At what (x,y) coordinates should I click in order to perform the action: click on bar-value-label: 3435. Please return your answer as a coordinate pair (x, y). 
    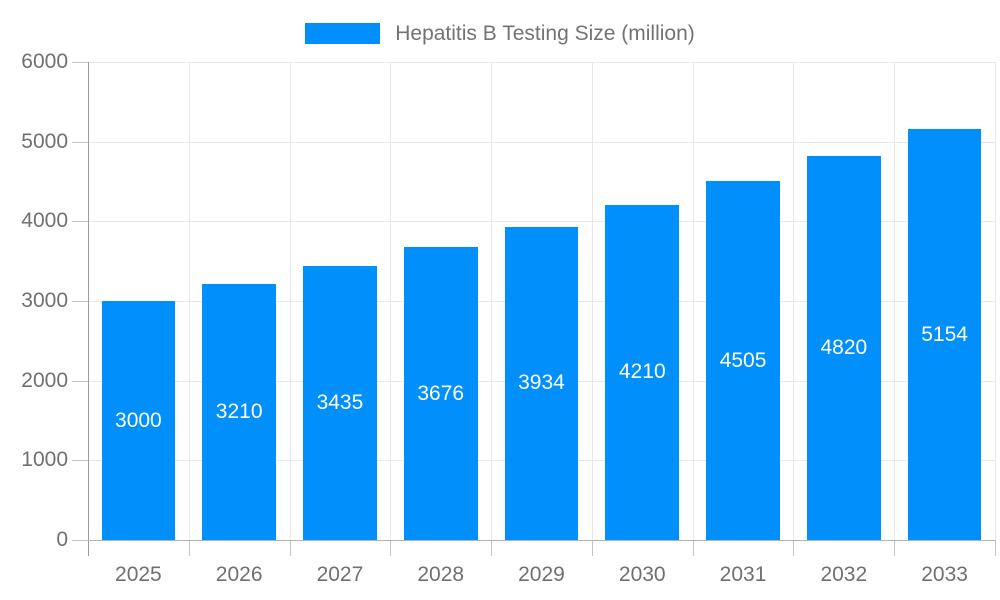
    Looking at the image, I should click on (340, 403).